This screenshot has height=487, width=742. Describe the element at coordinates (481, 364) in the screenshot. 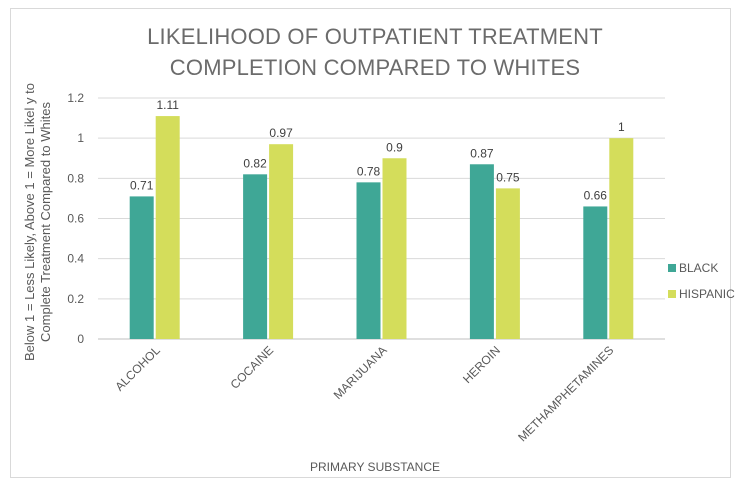

I see `x-tick-label: HEROIN` at that location.